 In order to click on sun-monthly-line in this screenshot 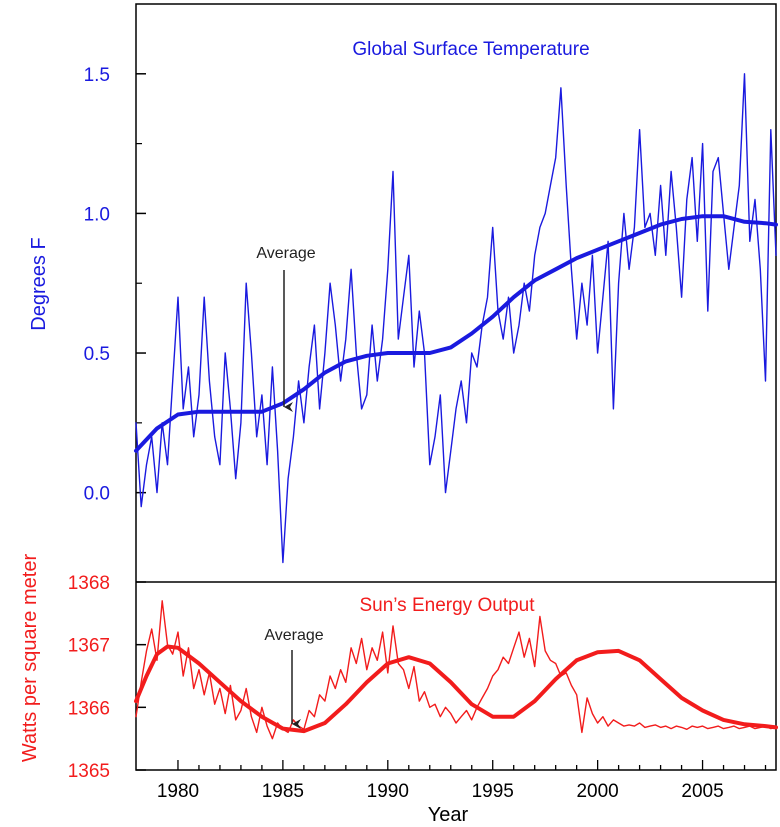, I will do `click(456, 670)`.